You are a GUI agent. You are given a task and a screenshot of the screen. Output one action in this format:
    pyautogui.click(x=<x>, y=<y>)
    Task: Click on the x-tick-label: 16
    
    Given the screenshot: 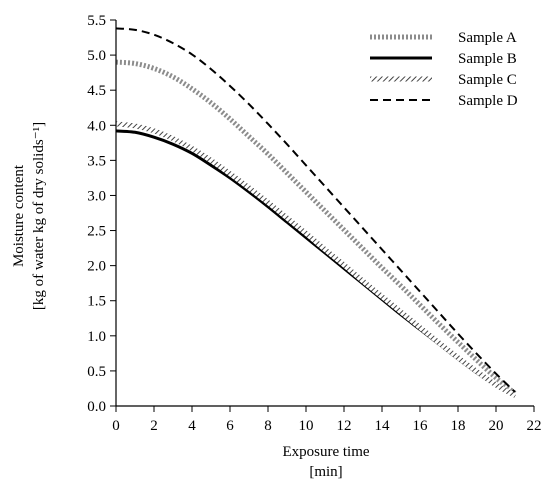 What is the action you would take?
    pyautogui.click(x=421, y=426)
    